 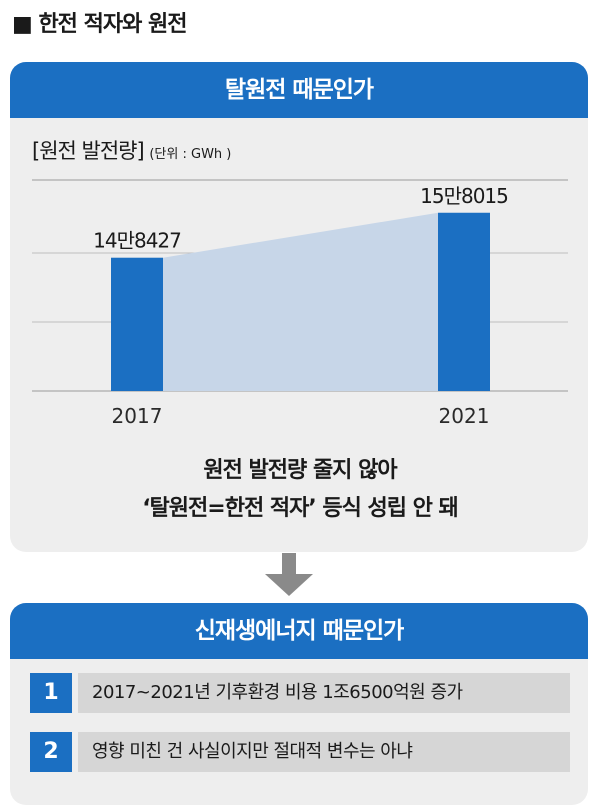 I want to click on connector-area, so click(x=300, y=301).